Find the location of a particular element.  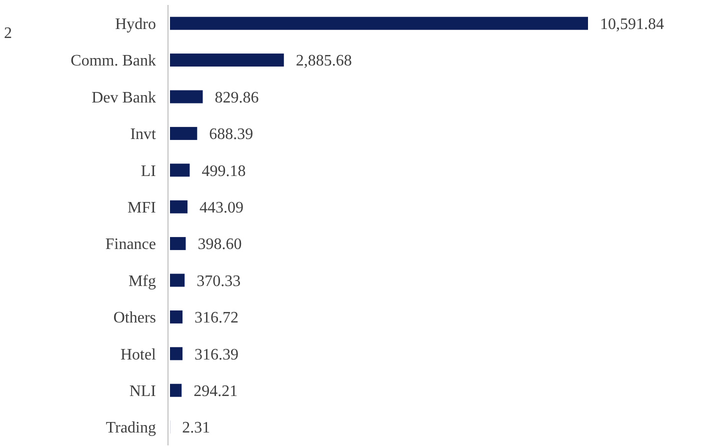

y-tick-label: Mfg is located at coordinates (142, 281).